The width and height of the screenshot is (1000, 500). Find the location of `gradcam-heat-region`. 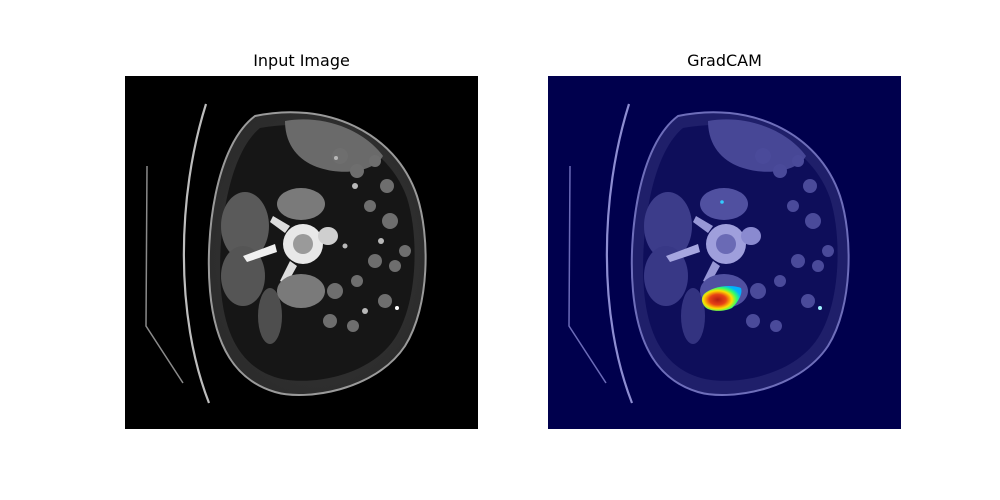

gradcam-heat-region is located at coordinates (721, 298).